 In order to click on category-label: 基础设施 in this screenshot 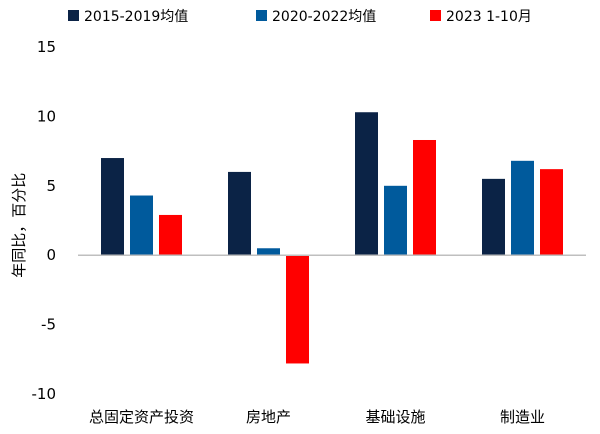, I will do `click(395, 417)`.